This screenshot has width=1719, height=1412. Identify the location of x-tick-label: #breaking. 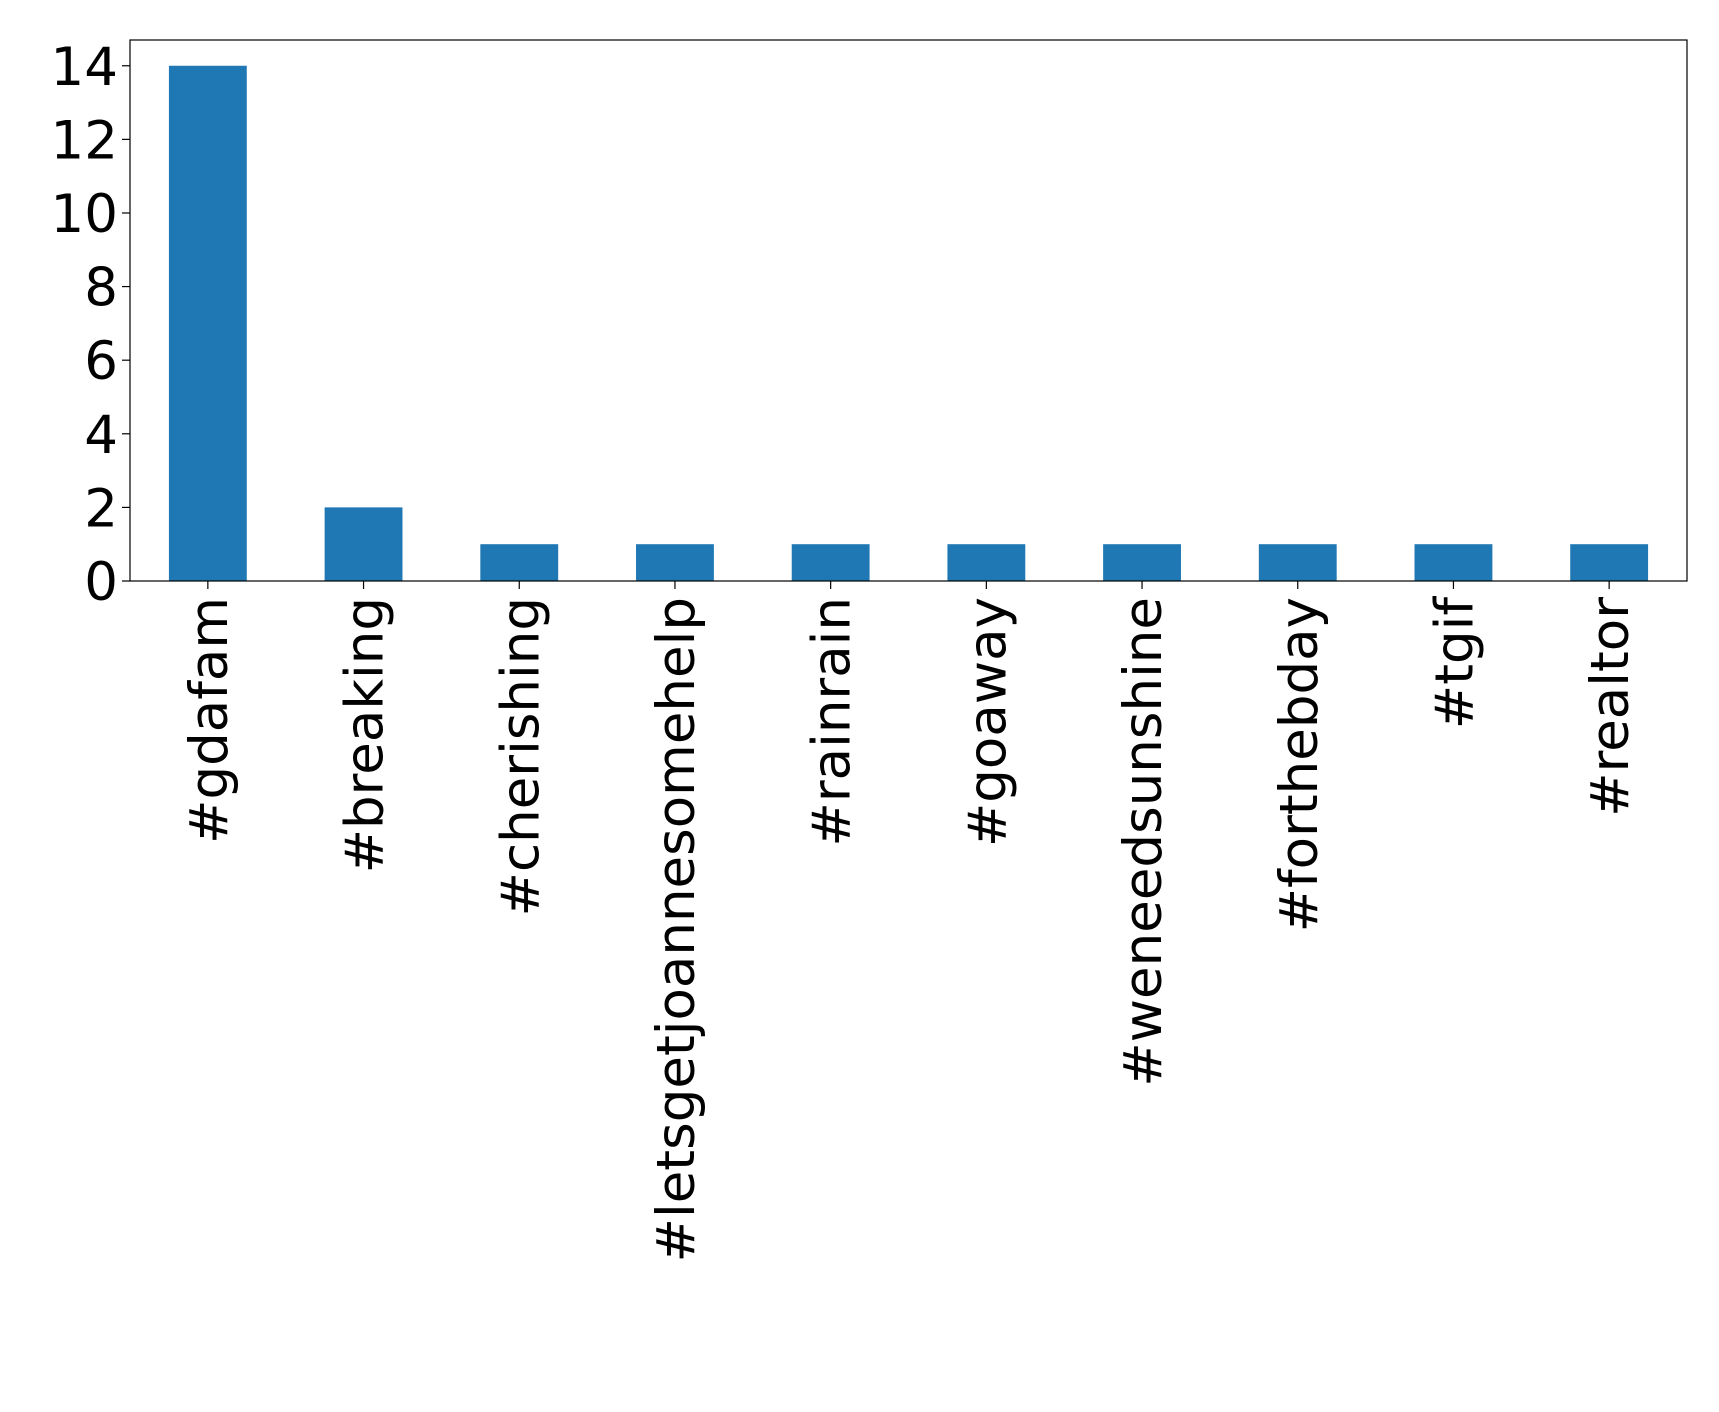
(365, 735).